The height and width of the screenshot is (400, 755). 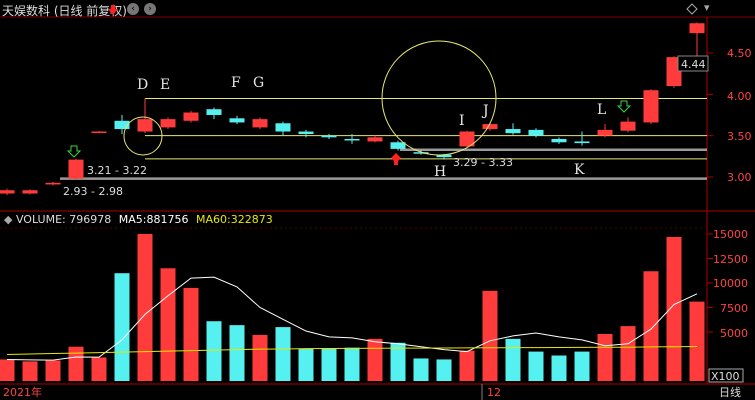 I want to click on price-grid, so click(x=710, y=115).